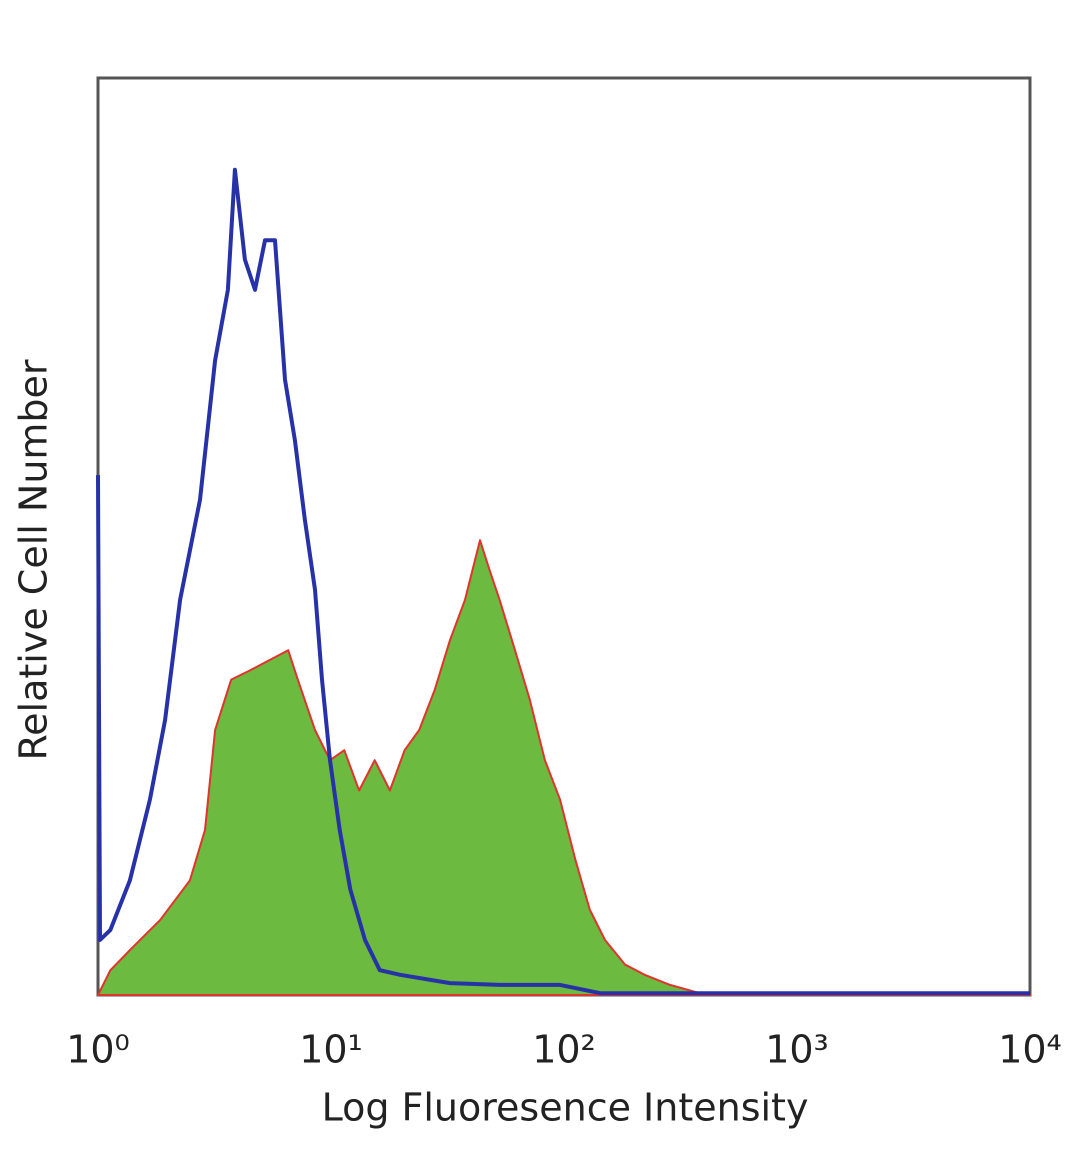 This screenshot has width=1080, height=1169. I want to click on x-tick-label: 10³, so click(797, 1050).